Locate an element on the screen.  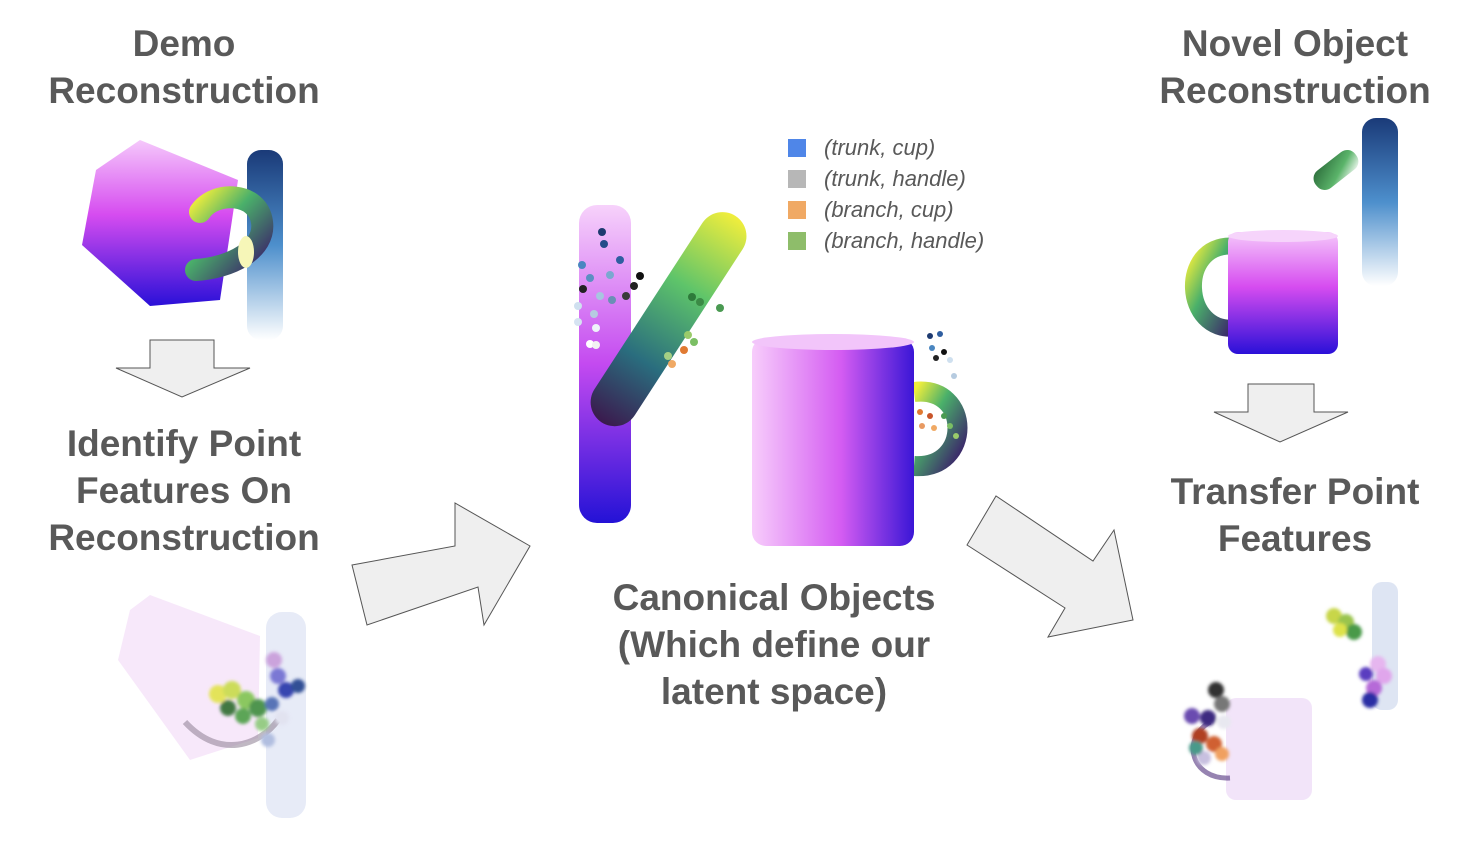
label-line: Features On is located at coordinates (184, 490).